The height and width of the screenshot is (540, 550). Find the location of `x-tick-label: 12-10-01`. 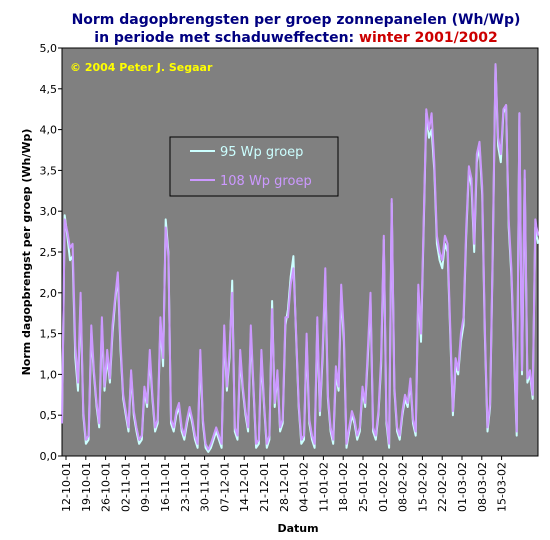

x-tick-label: 12-10-01 is located at coordinates (66, 487).